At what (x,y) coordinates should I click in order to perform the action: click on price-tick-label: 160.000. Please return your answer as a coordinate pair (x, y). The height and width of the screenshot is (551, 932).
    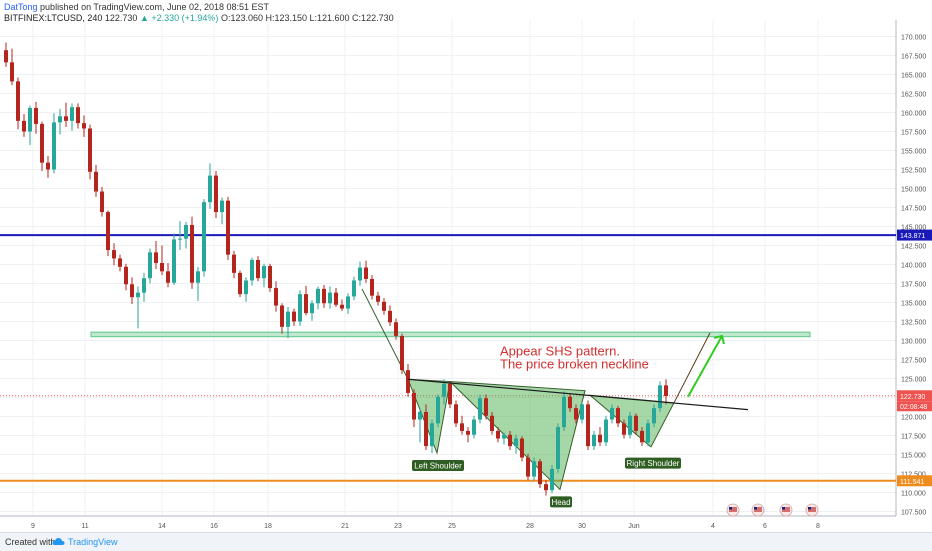
    Looking at the image, I should click on (913, 114).